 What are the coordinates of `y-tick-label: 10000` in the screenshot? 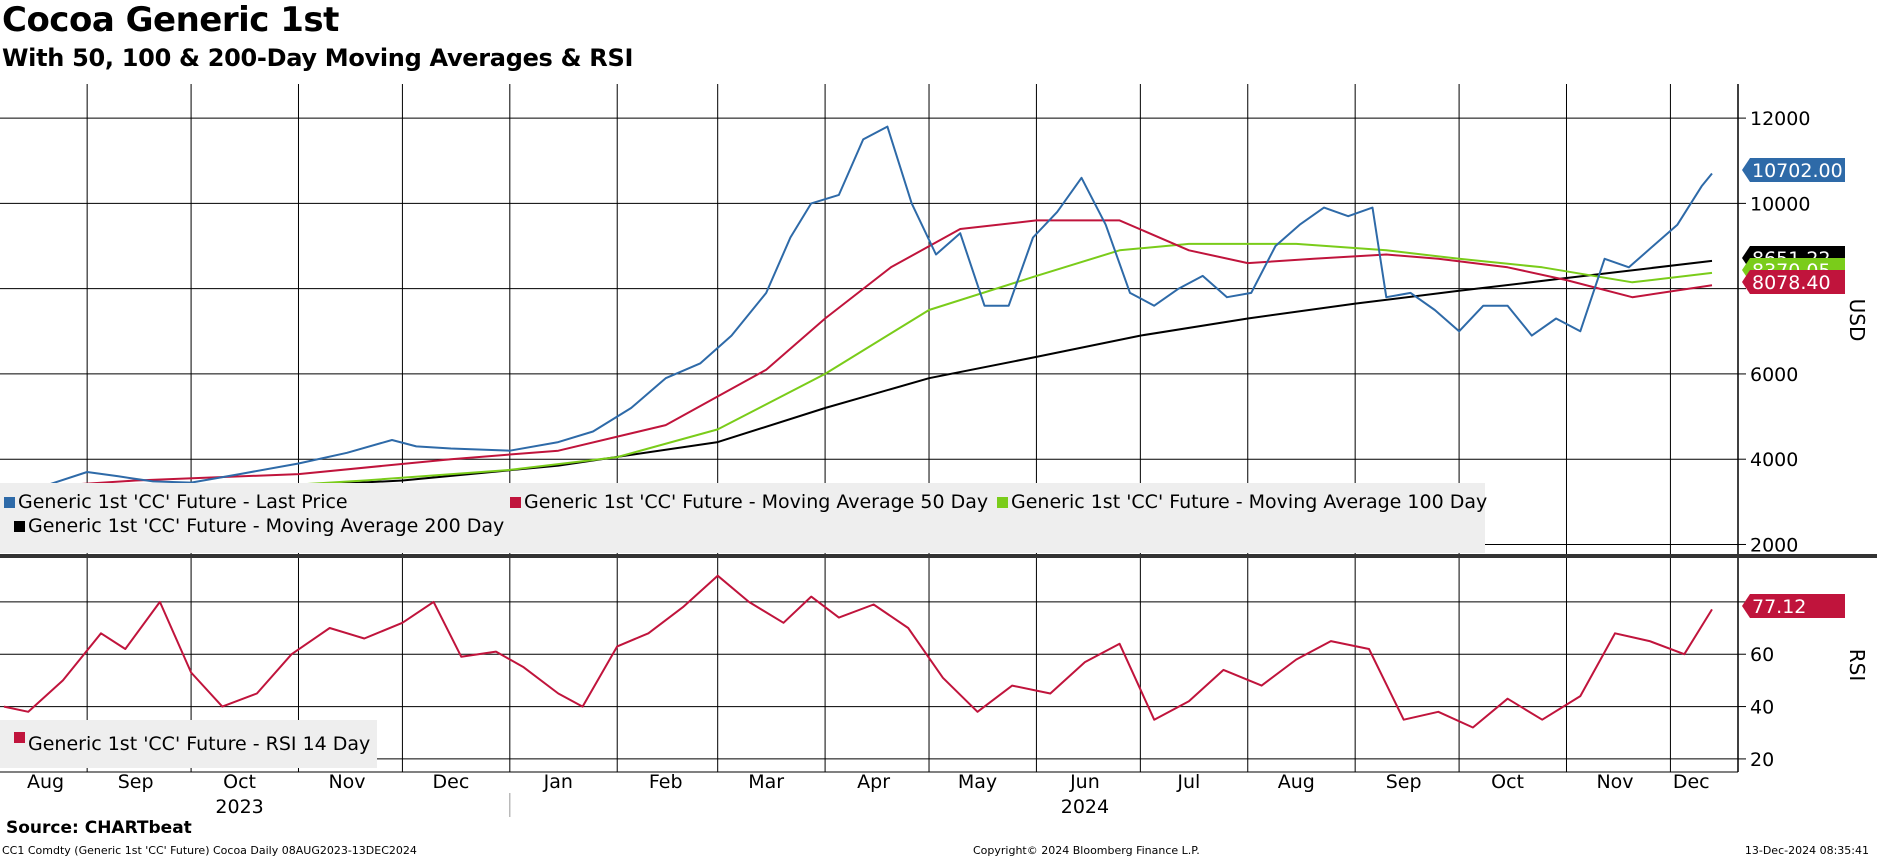 It's located at (1780, 204).